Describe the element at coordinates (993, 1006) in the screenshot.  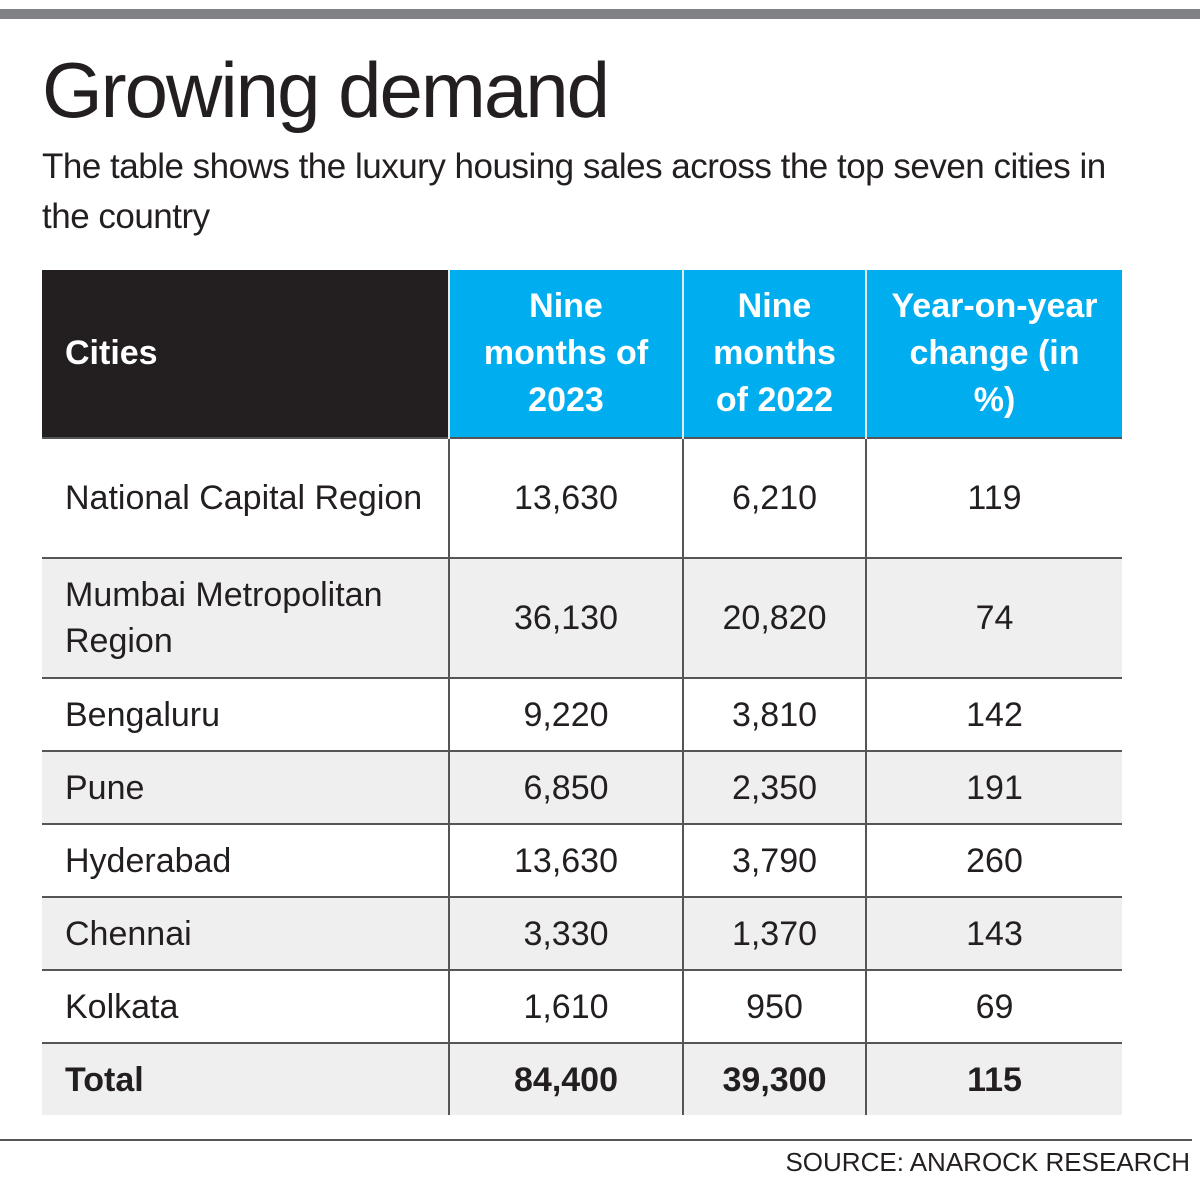
I see `yoy-change-cell: 69` at that location.